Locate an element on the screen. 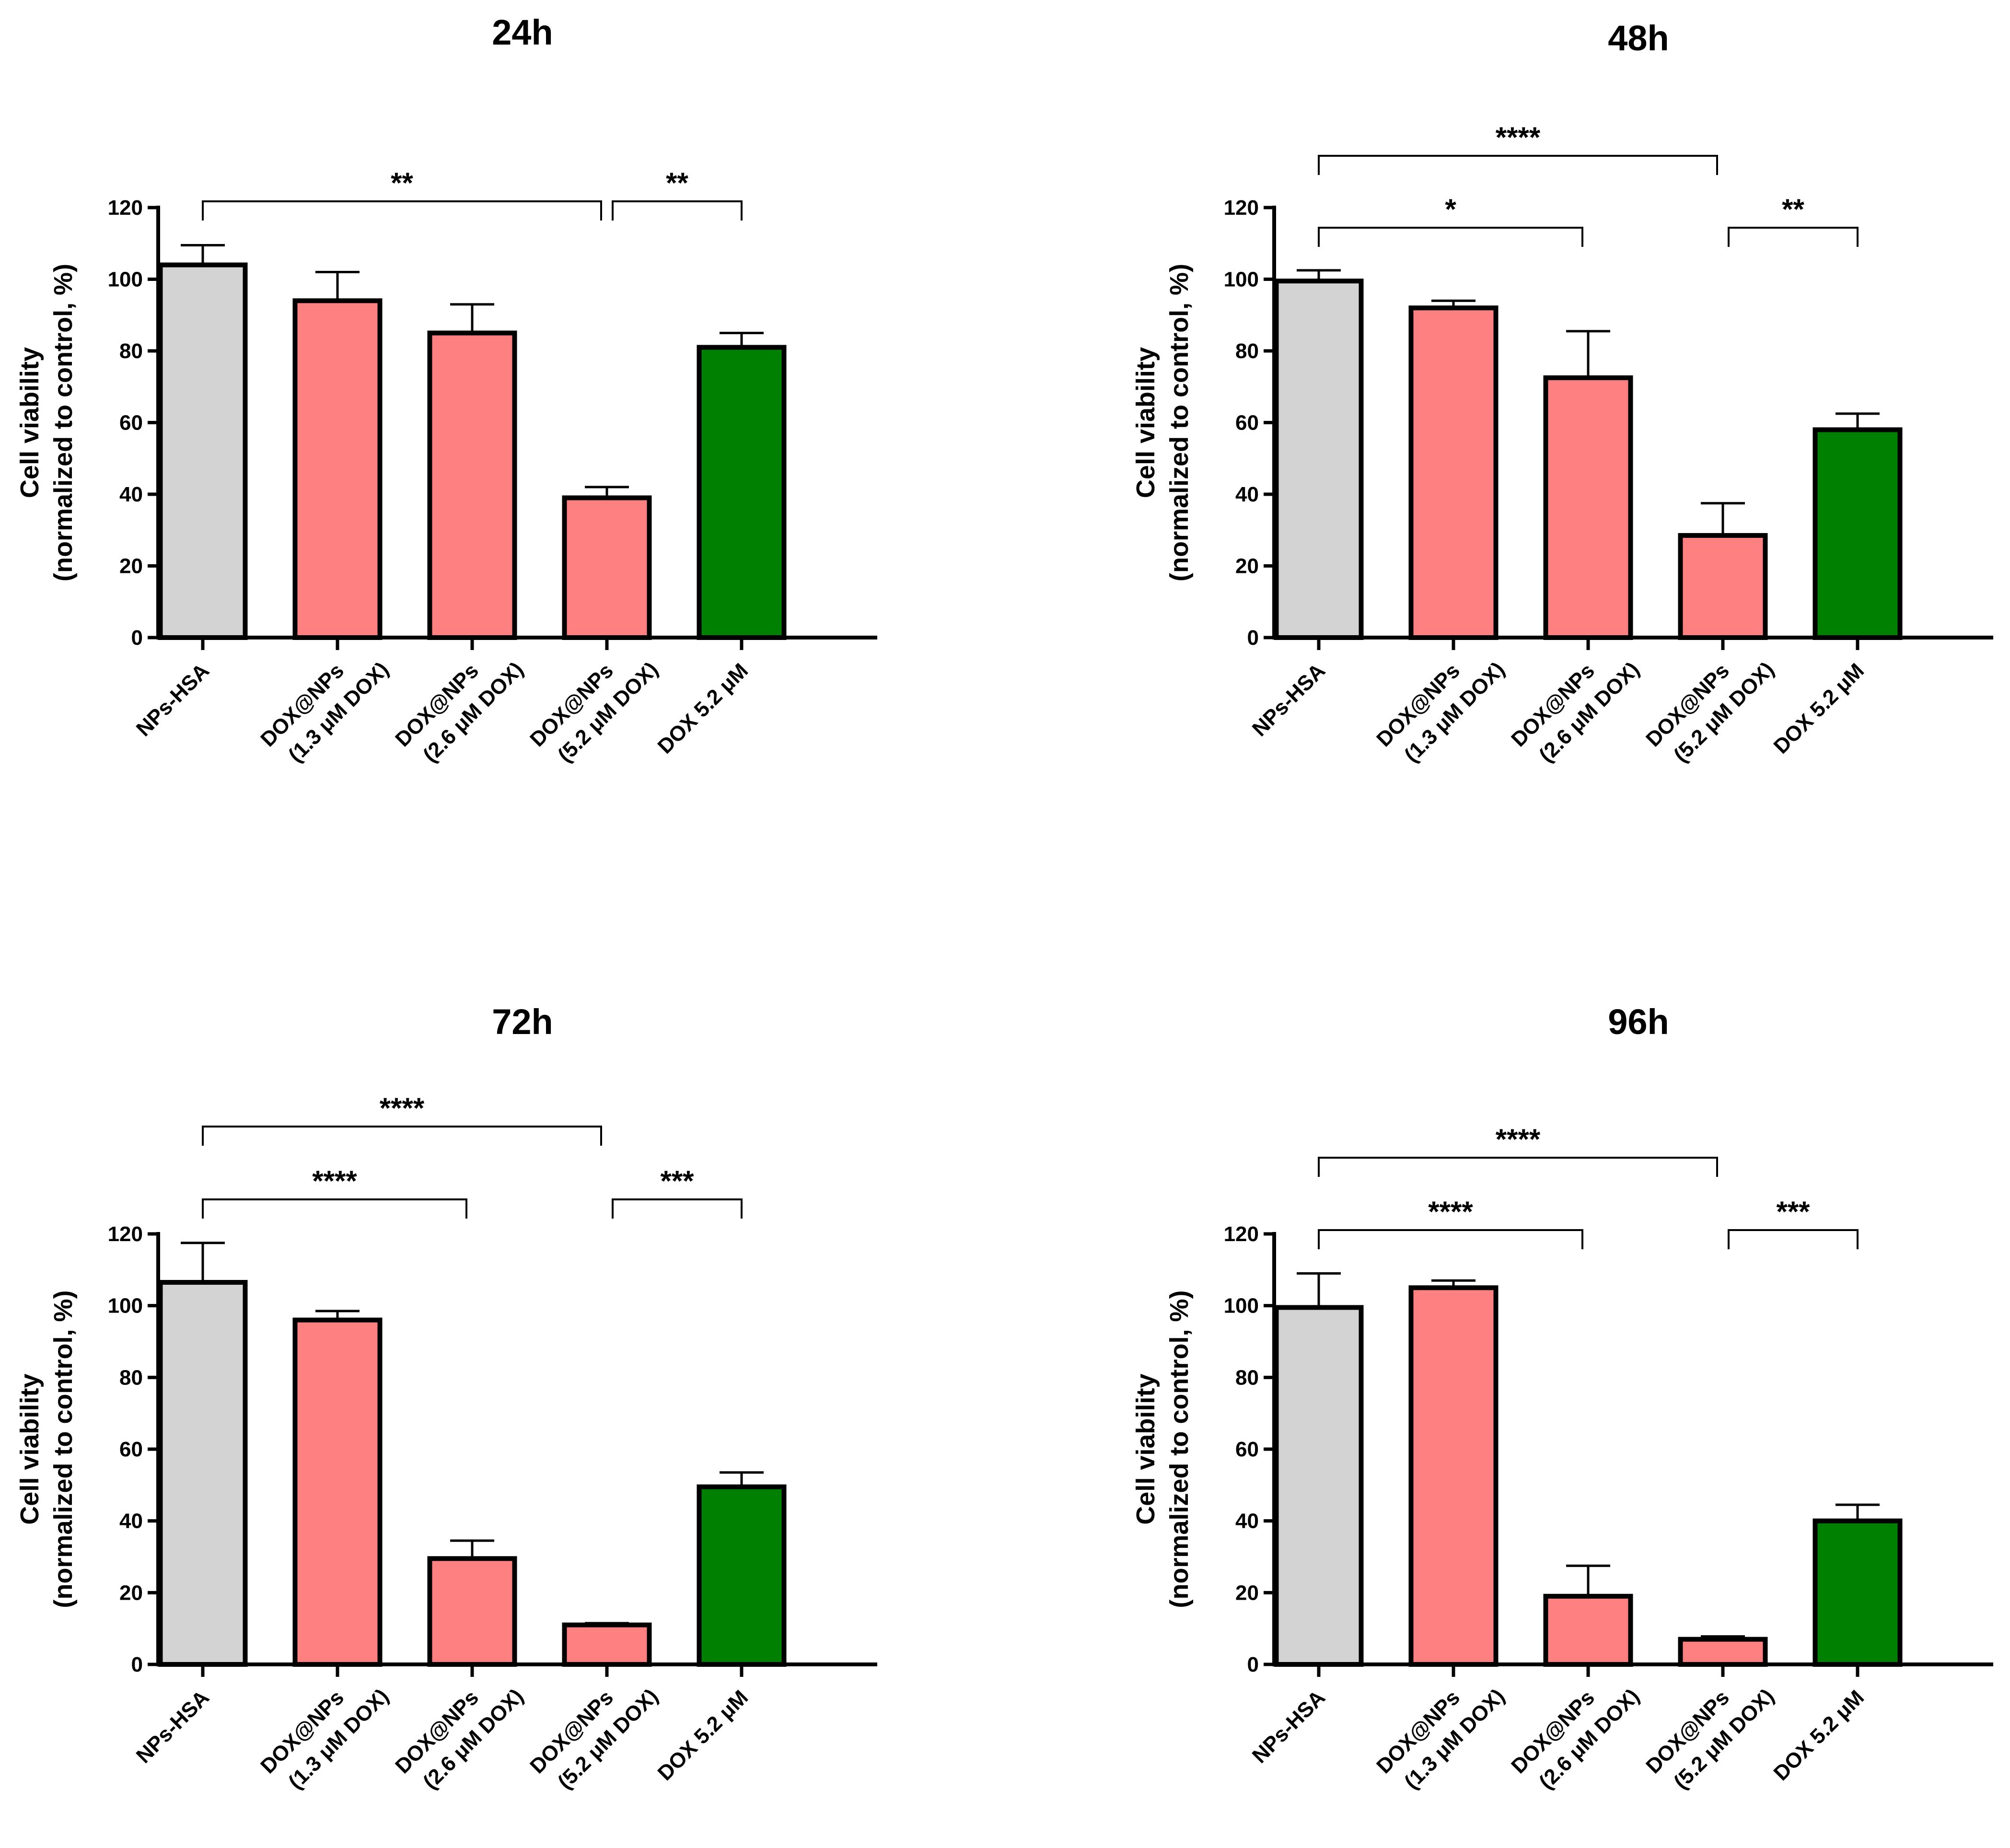 The width and height of the screenshot is (2010, 1848). y-tick-label: 60 is located at coordinates (131, 423).